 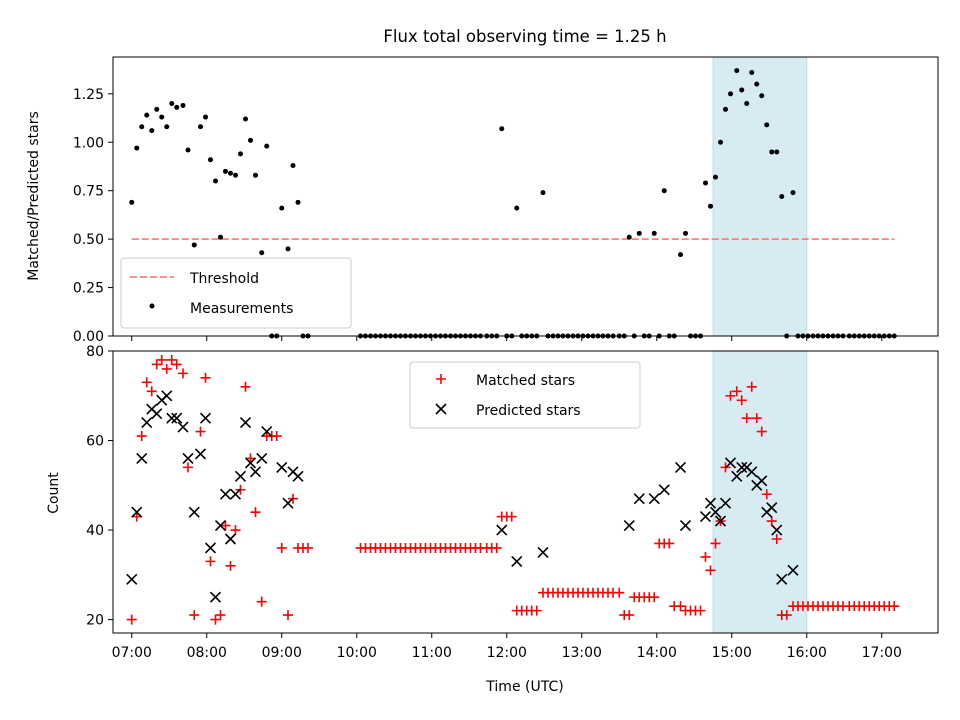 What do you see at coordinates (88, 95) in the screenshot?
I see `y-tick-label: 1.25` at bounding box center [88, 95].